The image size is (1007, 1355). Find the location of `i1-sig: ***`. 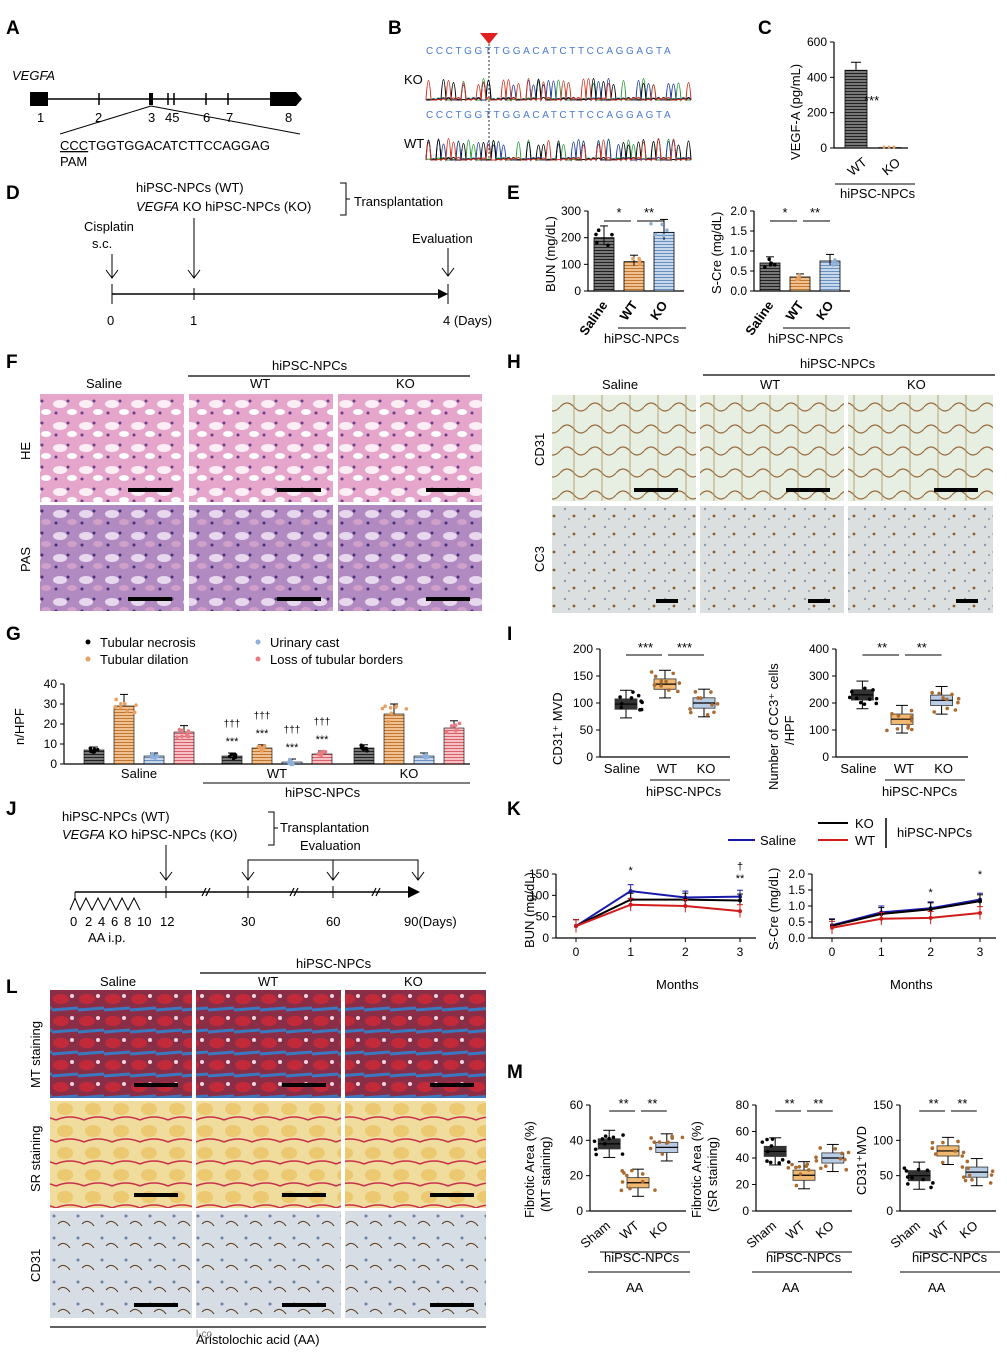

i1-sig: *** is located at coordinates (684, 647).